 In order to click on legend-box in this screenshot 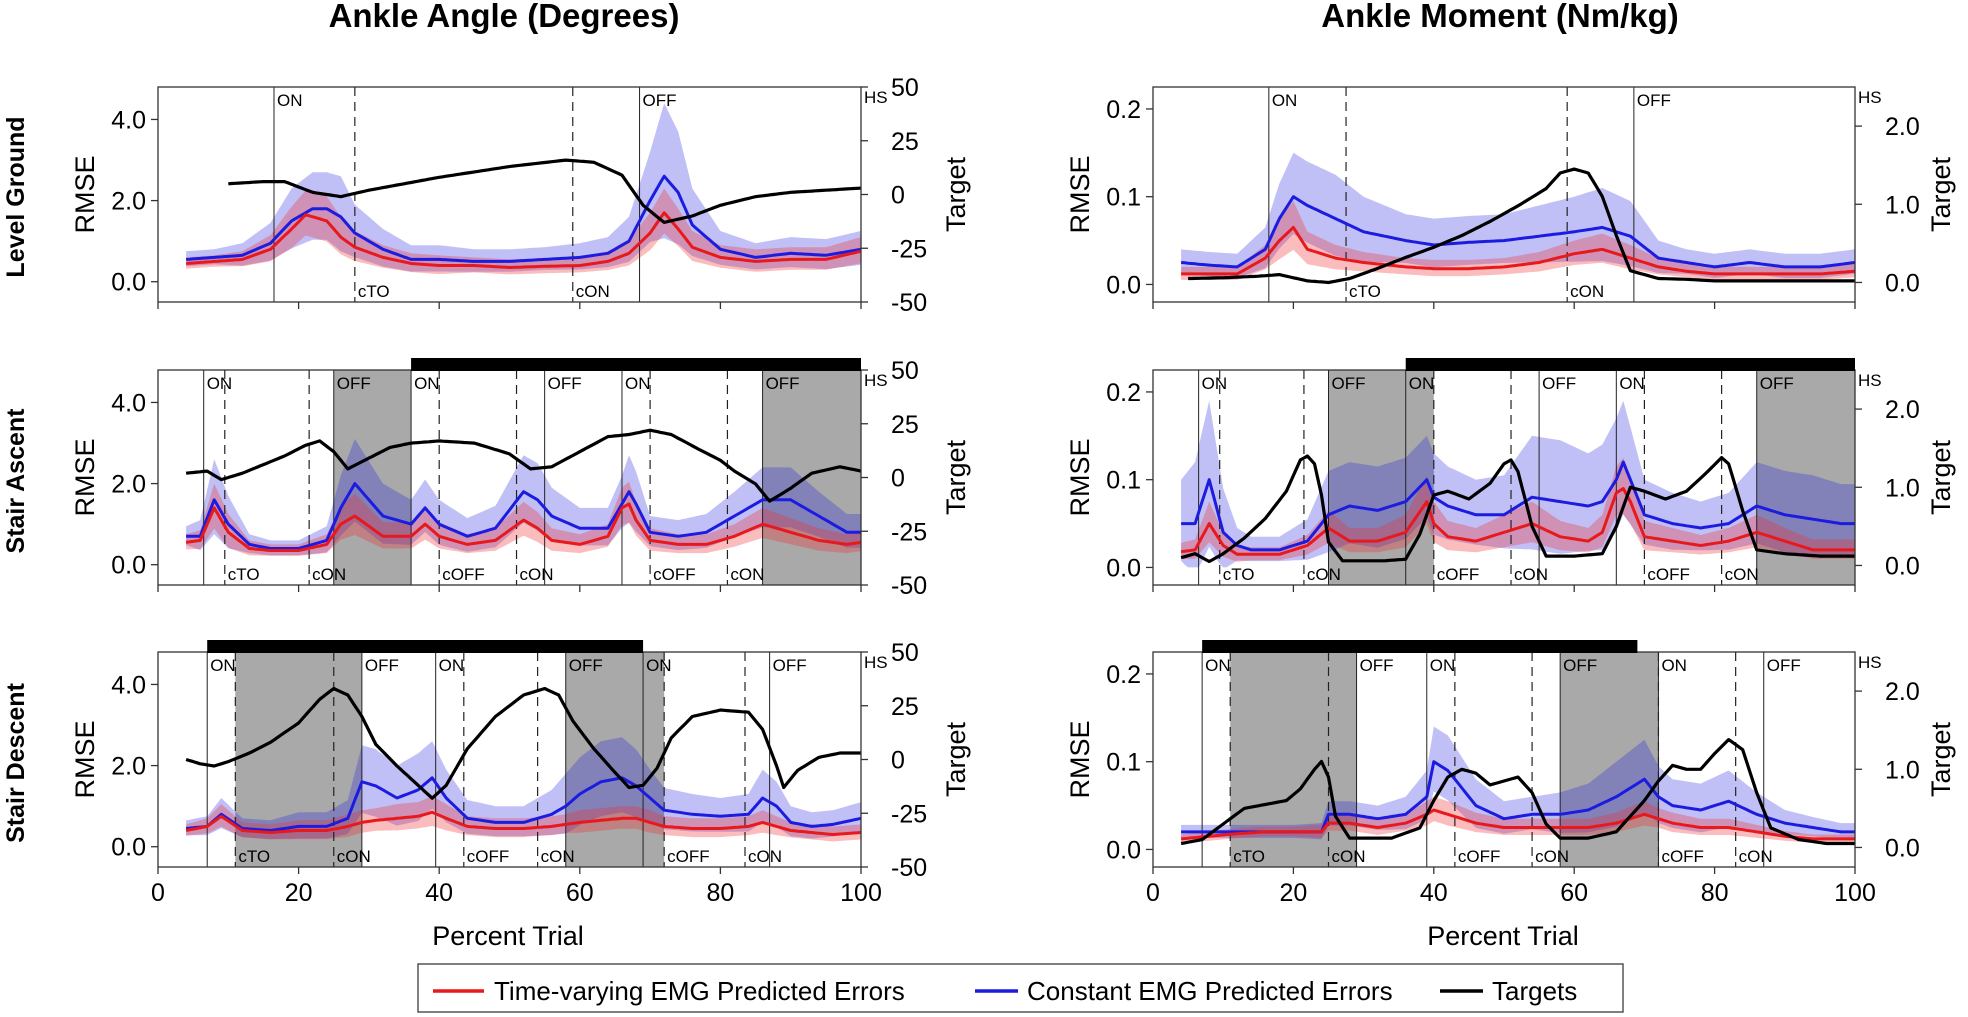, I will do `click(1020, 988)`.